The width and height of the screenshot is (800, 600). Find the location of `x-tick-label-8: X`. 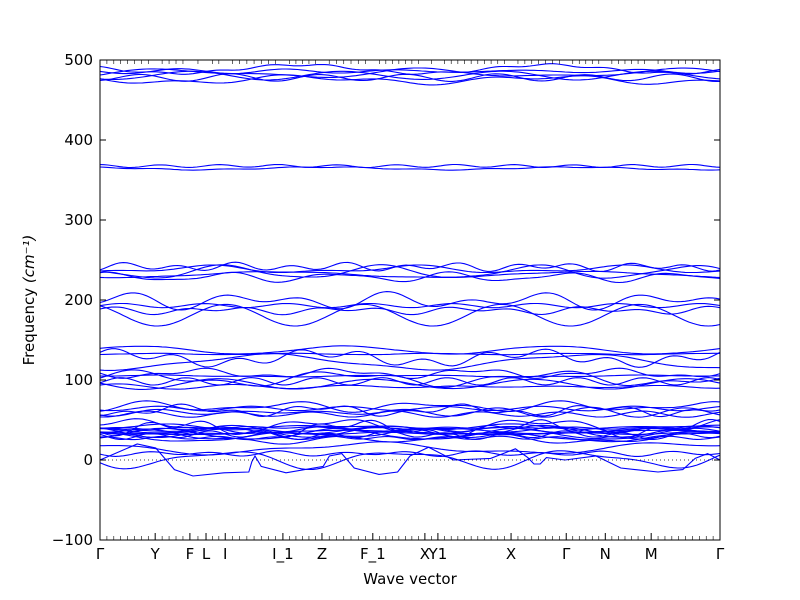

x-tick-label-8: X is located at coordinates (425, 554).